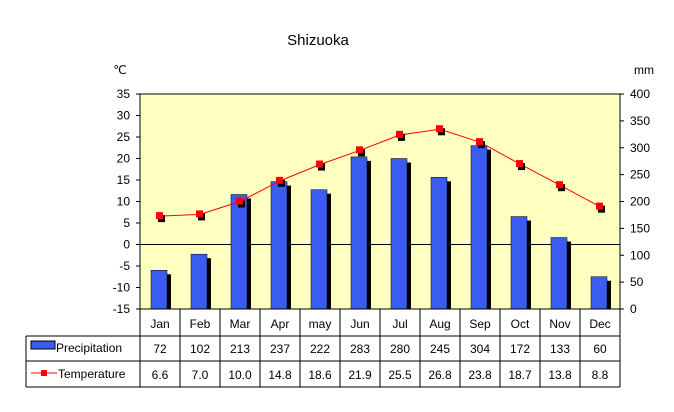 The image size is (674, 412). What do you see at coordinates (160, 349) in the screenshot?
I see `precipitation-value: 72` at bounding box center [160, 349].